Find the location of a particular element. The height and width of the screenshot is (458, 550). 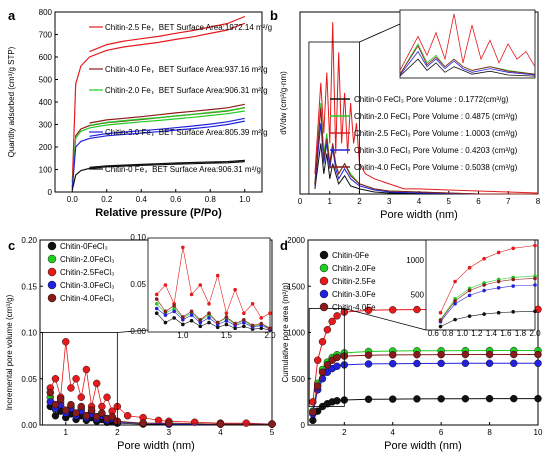

y-tick-label-c: 0.10 is located at coordinates (29, 333).